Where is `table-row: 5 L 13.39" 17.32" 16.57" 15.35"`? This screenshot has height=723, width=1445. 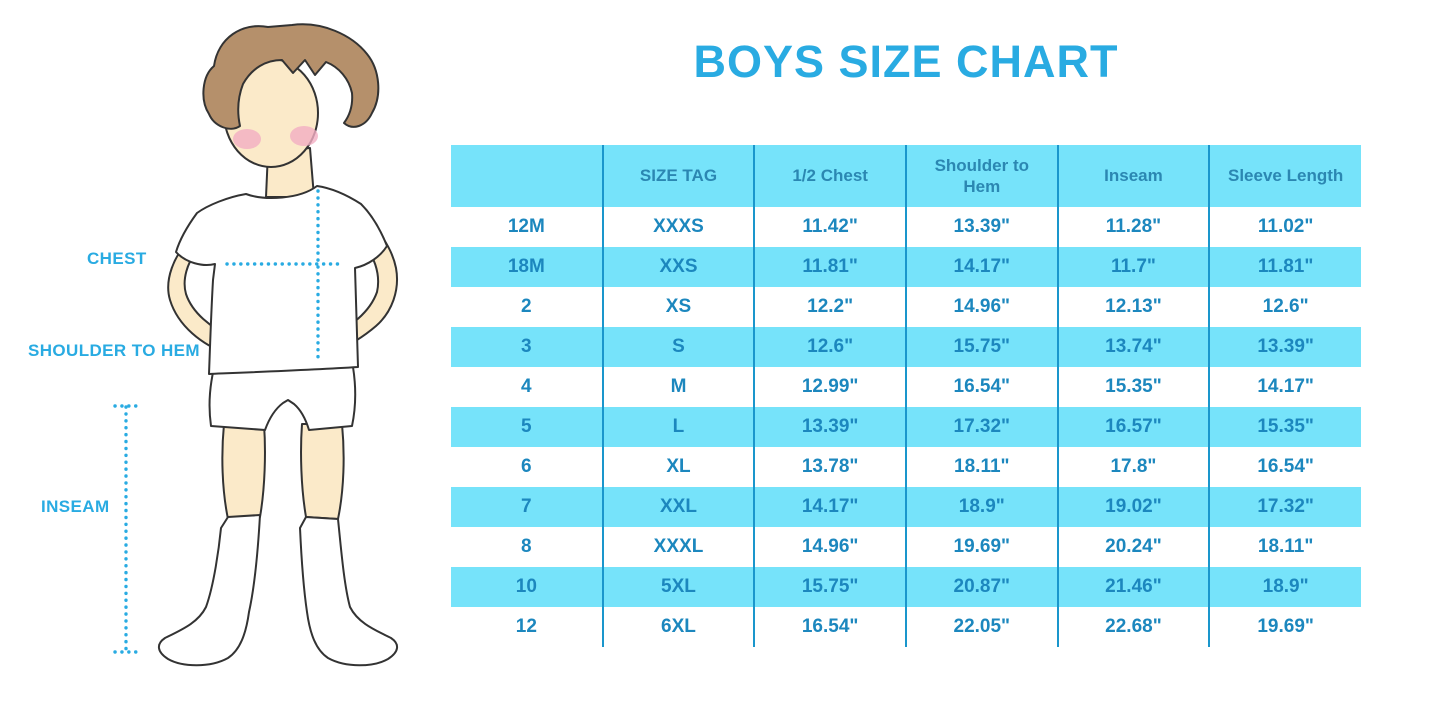 table-row: 5 L 13.39" 17.32" 16.57" 15.35" is located at coordinates (906, 427).